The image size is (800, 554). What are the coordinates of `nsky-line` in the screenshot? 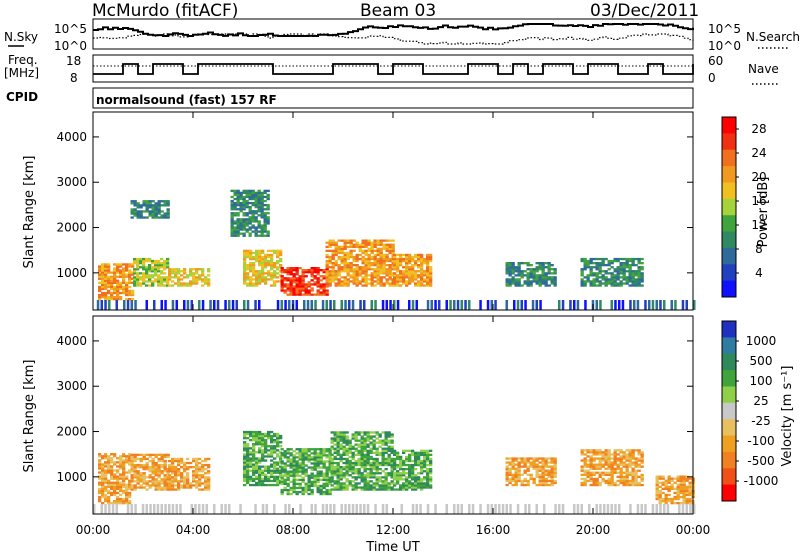 It's located at (393, 30).